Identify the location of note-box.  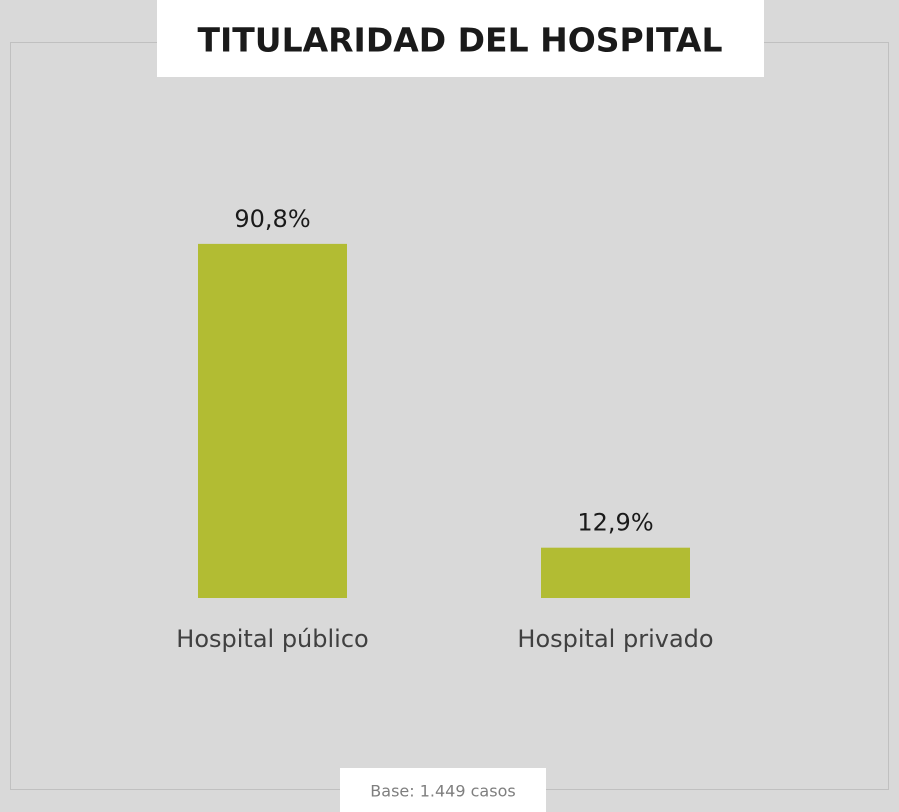
(443, 790).